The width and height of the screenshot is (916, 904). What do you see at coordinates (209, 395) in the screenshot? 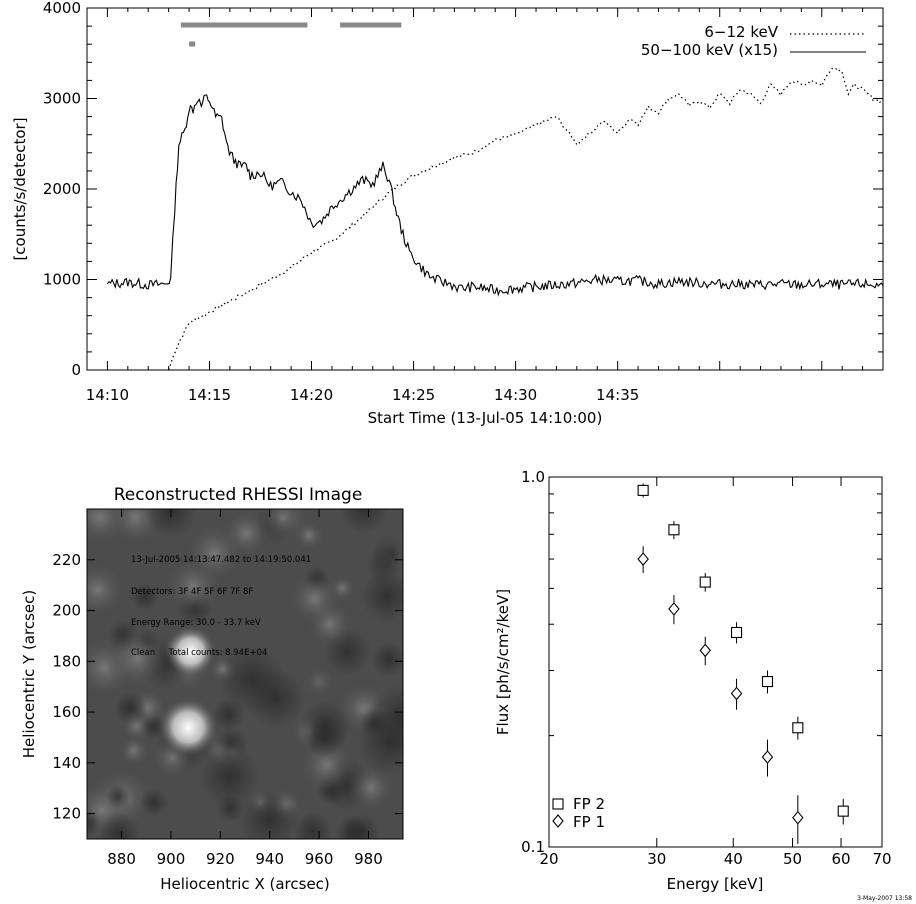
I see `x-tick-label: 14:15` at bounding box center [209, 395].